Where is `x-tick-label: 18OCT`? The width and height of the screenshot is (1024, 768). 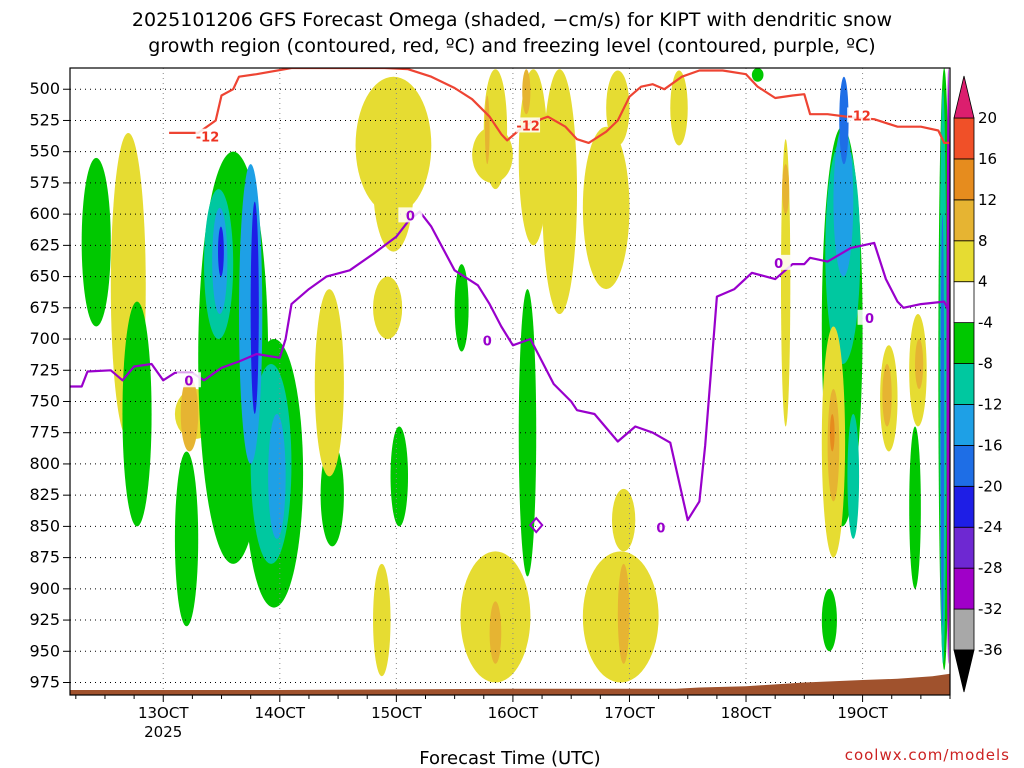
x-tick-label: 18OCT is located at coordinates (746, 713).